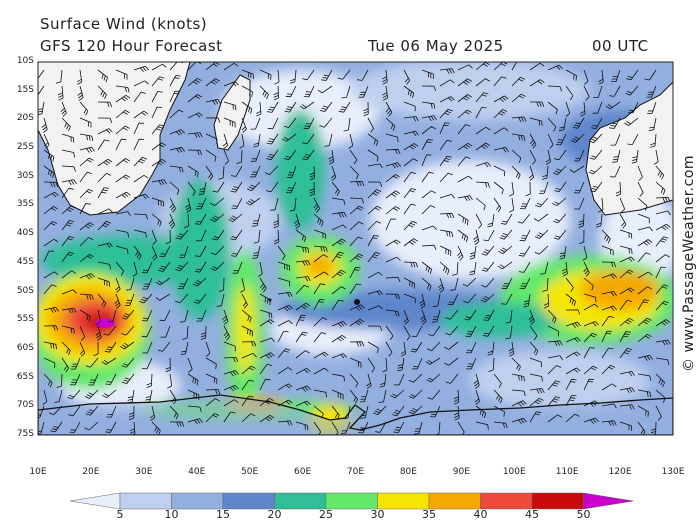 This screenshot has height=525, width=700. I want to click on legend-label: 50, so click(583, 514).